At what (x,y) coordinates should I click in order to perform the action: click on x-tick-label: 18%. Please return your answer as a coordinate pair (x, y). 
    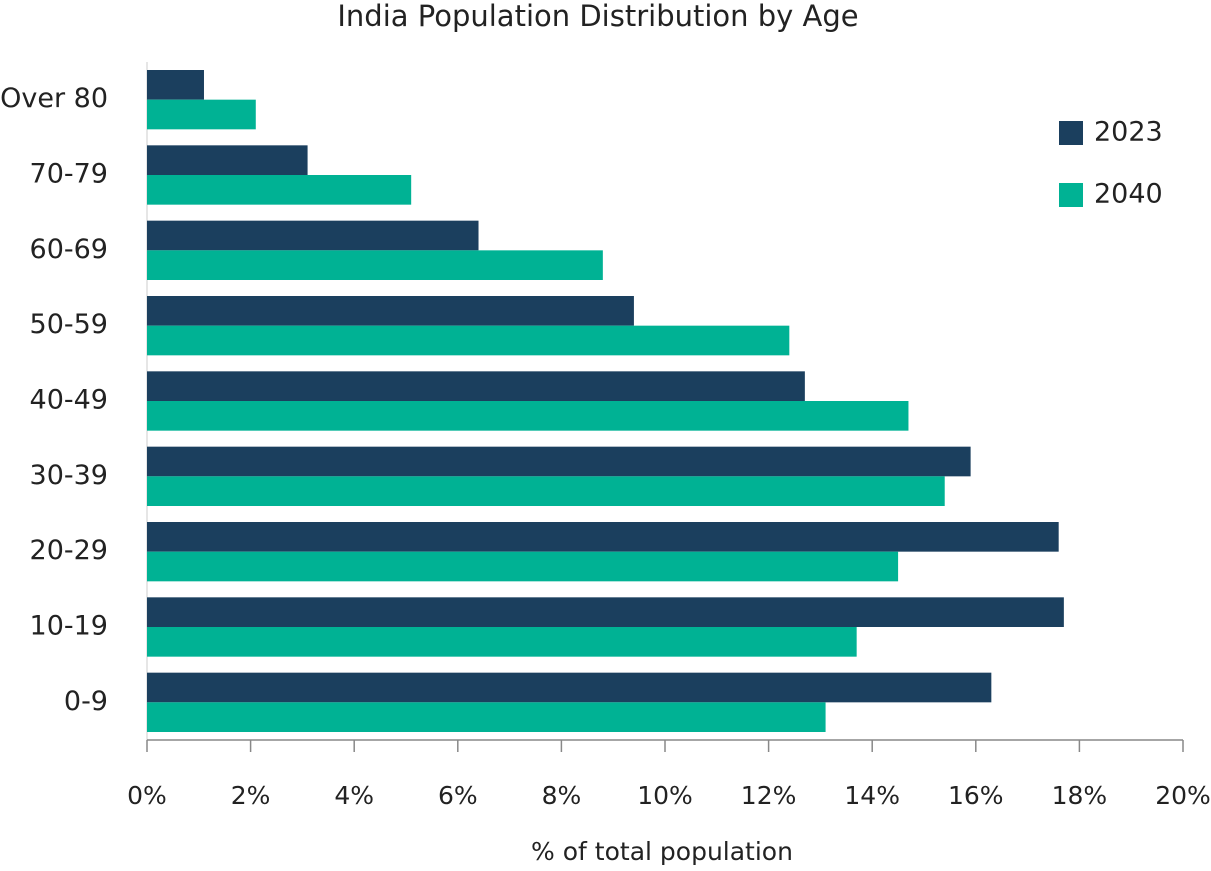
    Looking at the image, I should click on (1080, 795).